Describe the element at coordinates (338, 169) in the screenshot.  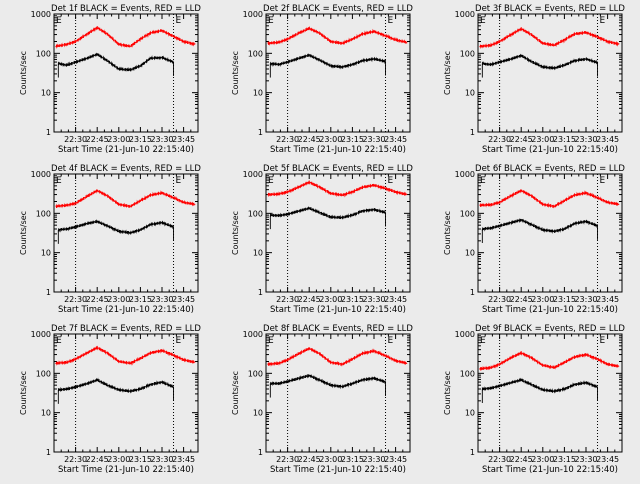
I see `panel-title: Det 5f BLACK = Events, RED = LLD` at that location.